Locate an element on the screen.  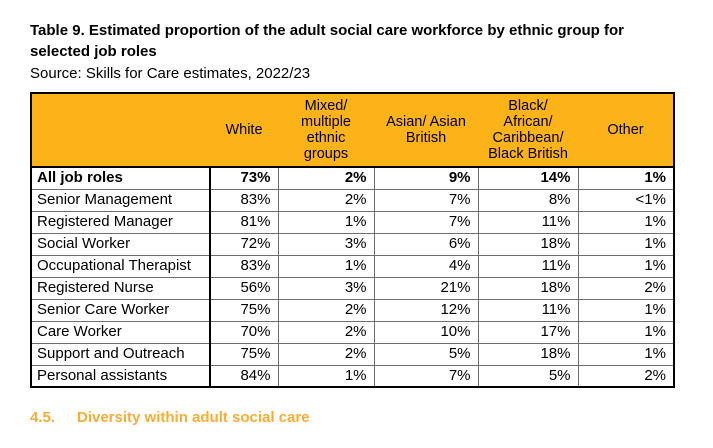
table-row-care-worker: Care Worker 70% 2% 10% 17% 1% is located at coordinates (352, 332).